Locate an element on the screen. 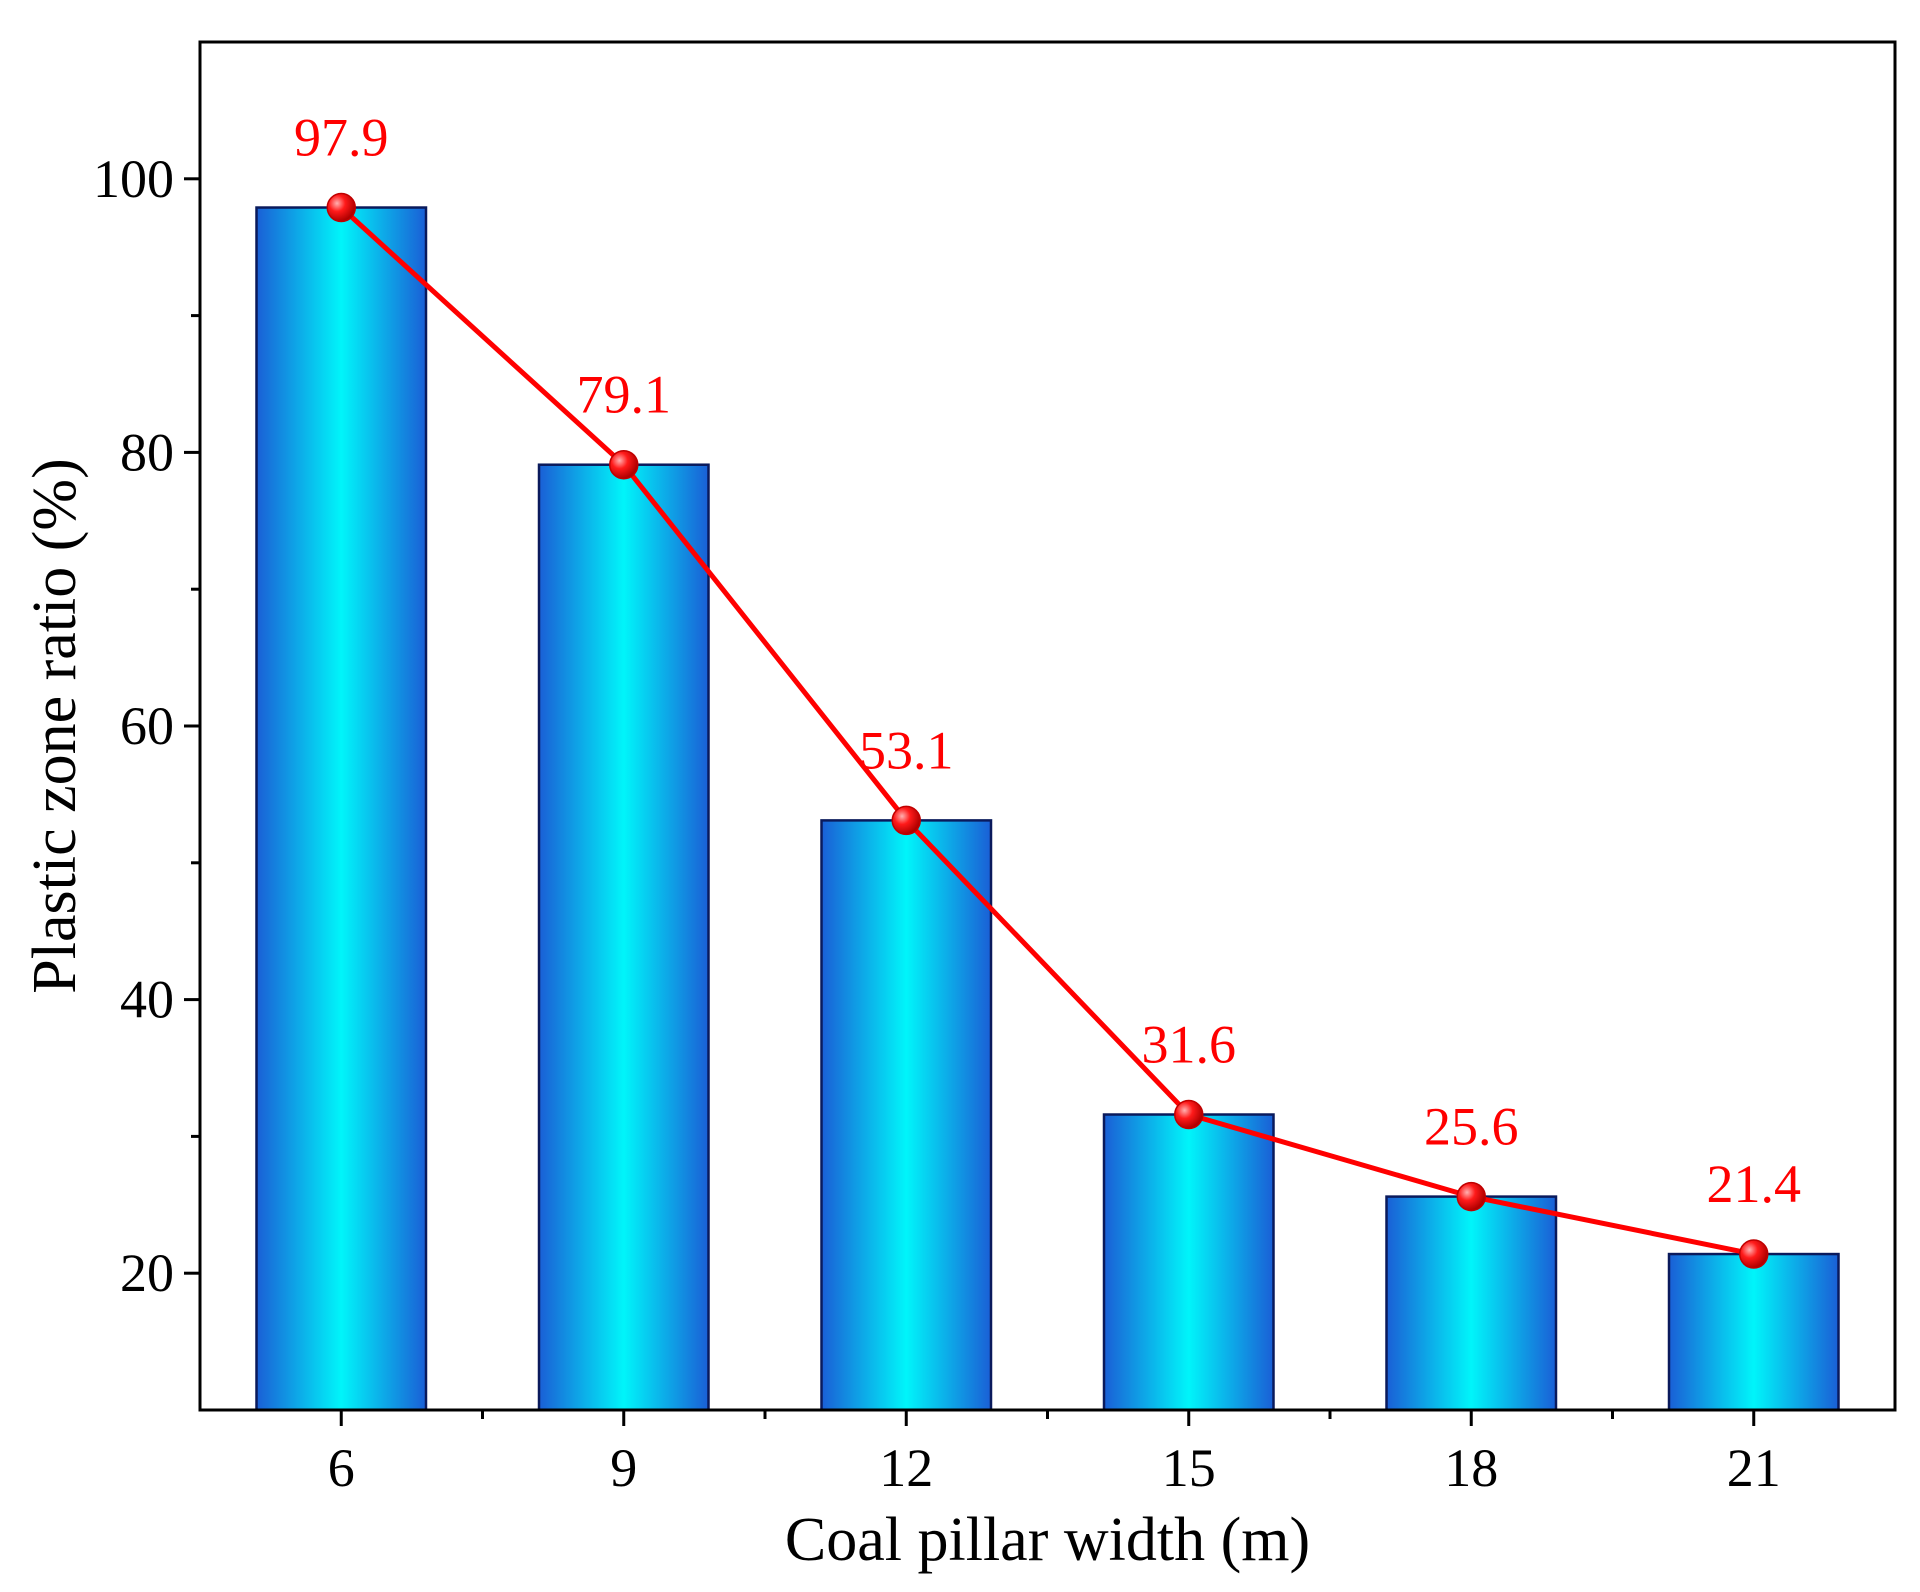 The width and height of the screenshot is (1920, 1592). data-label-12: 53.1 is located at coordinates (906, 750).